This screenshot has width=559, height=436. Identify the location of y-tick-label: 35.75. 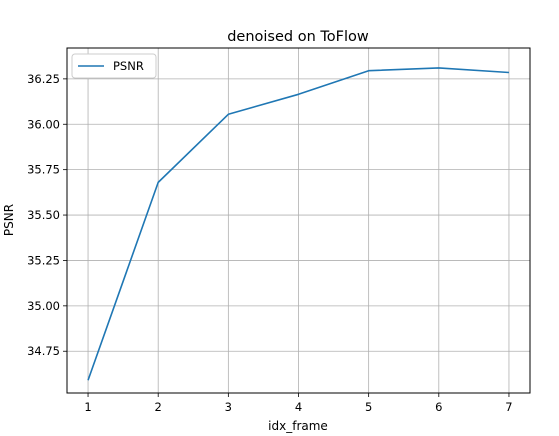
(43, 170).